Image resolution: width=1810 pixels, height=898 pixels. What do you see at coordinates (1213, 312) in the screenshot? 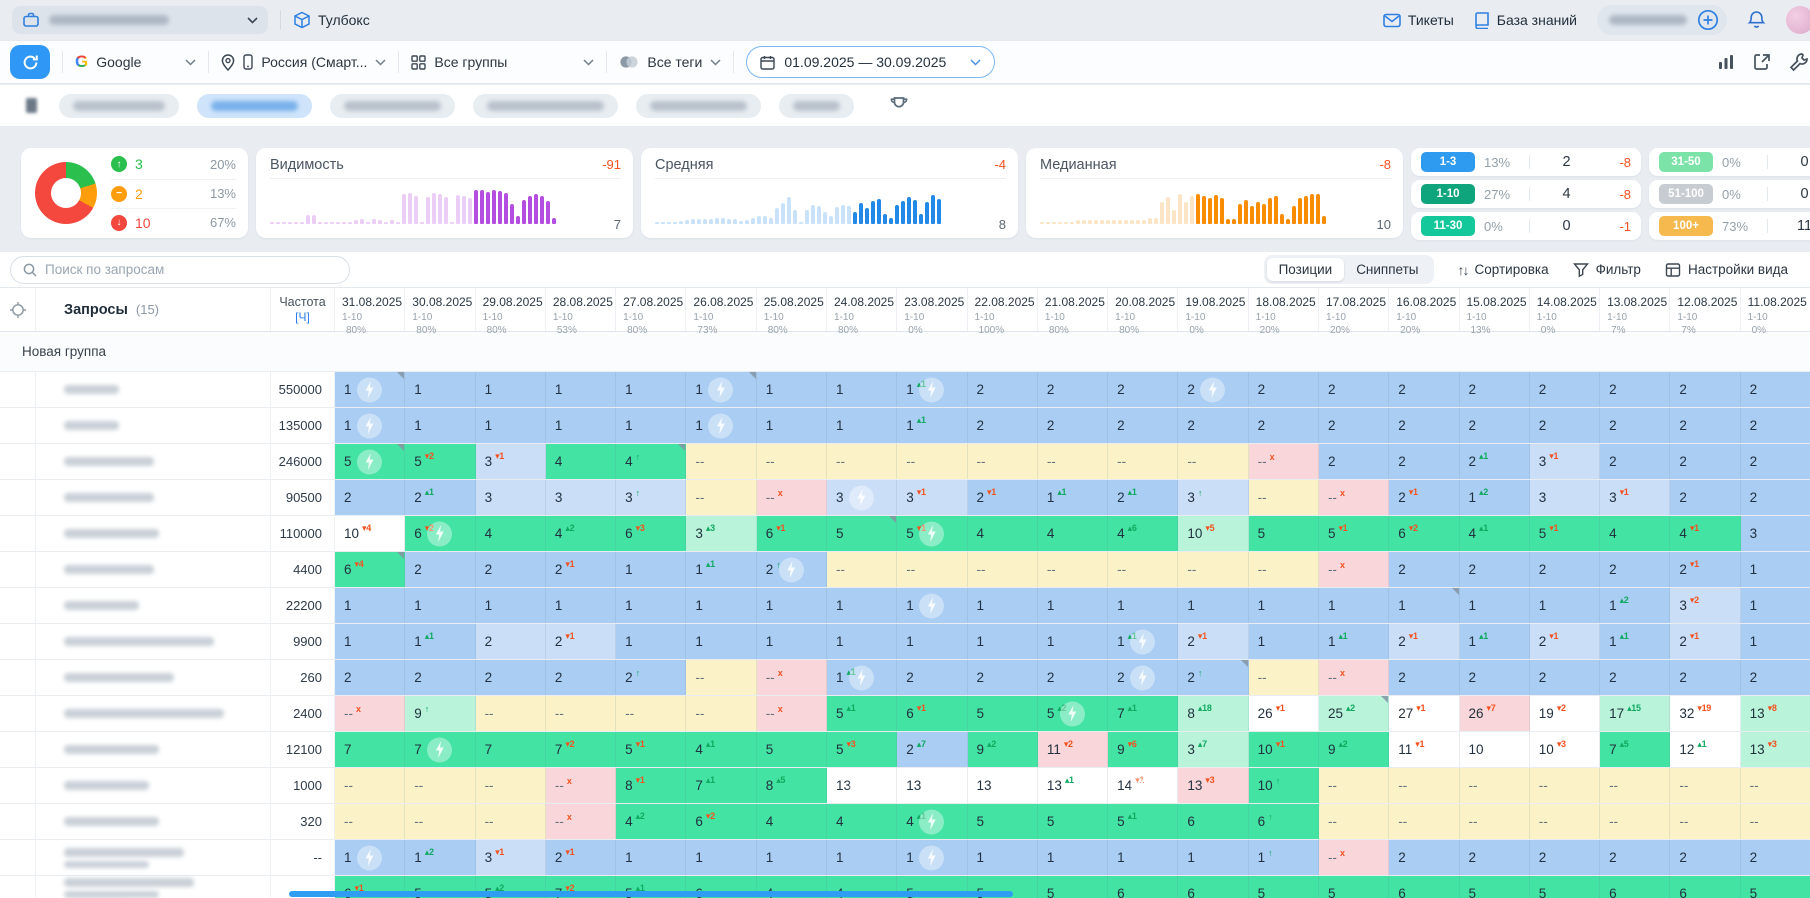
I see `date-column-header: 19.08.2025 1-10 0%` at bounding box center [1213, 312].